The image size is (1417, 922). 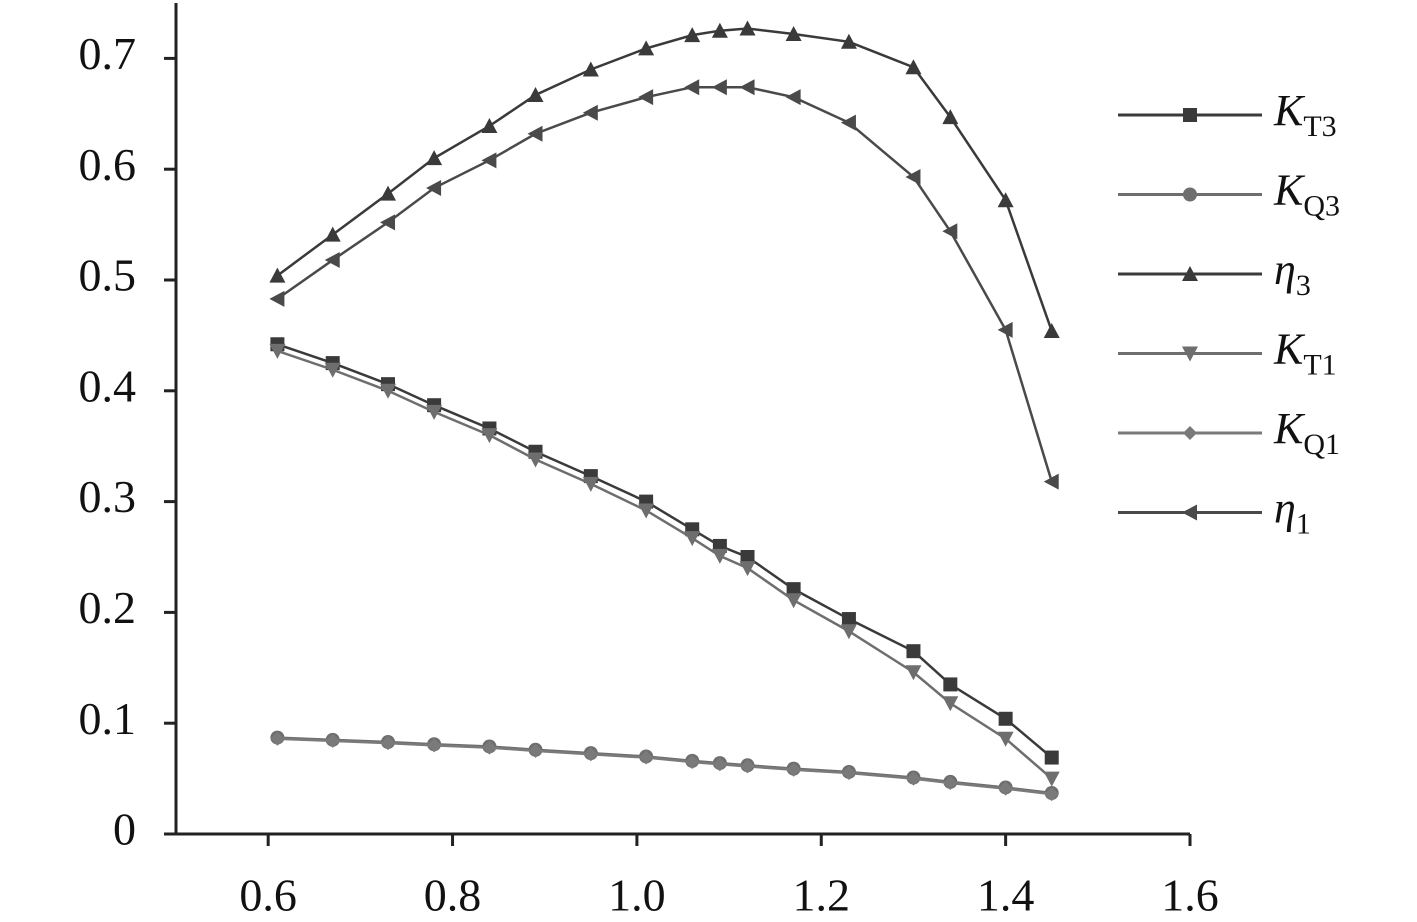 I want to click on legend-label: η1, so click(x=1292, y=512).